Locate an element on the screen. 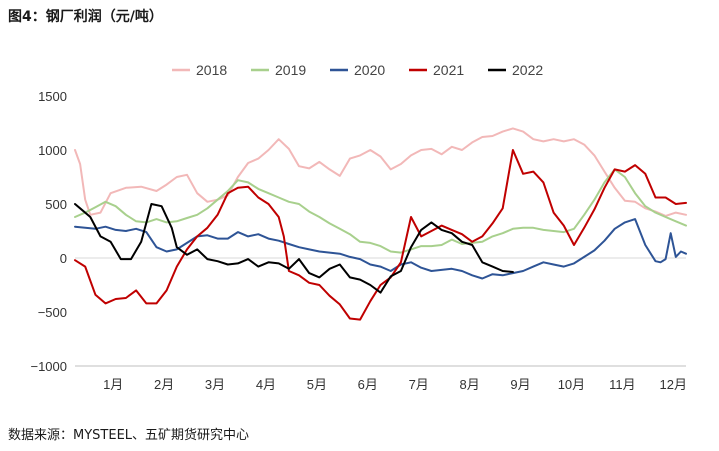 This screenshot has width=719, height=451. series-line-2022 is located at coordinates (294, 248).